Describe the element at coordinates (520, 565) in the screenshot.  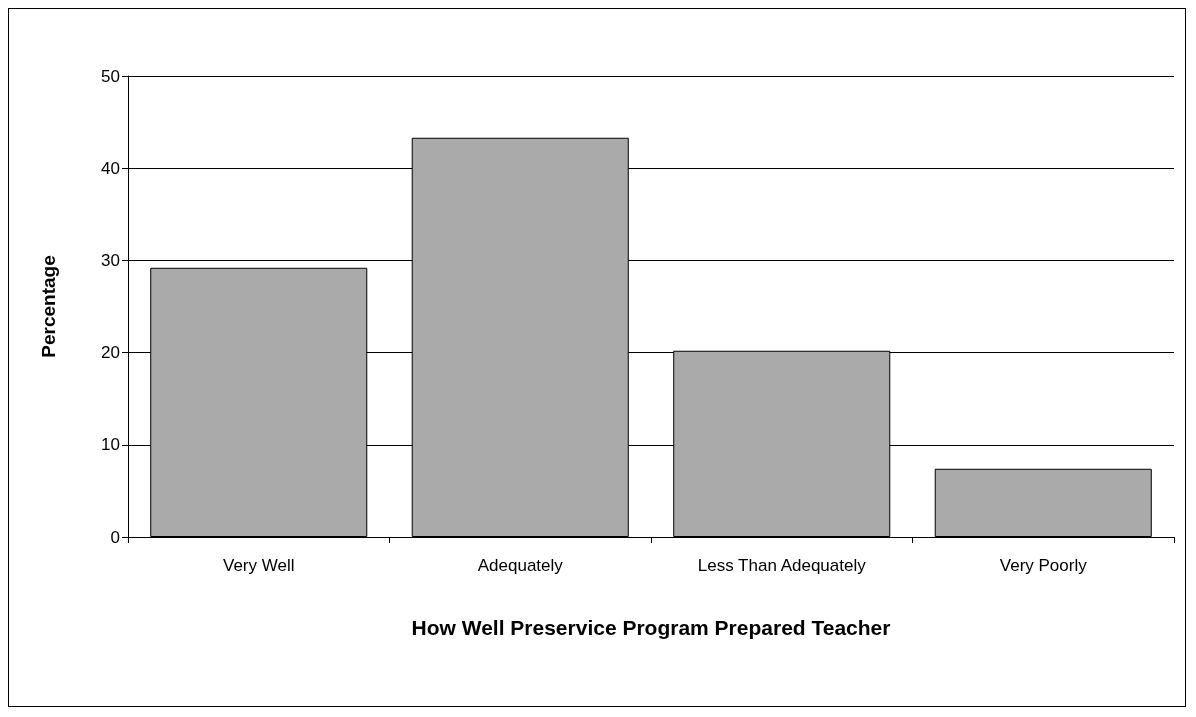
I see `x-tick-label: Adequately` at that location.